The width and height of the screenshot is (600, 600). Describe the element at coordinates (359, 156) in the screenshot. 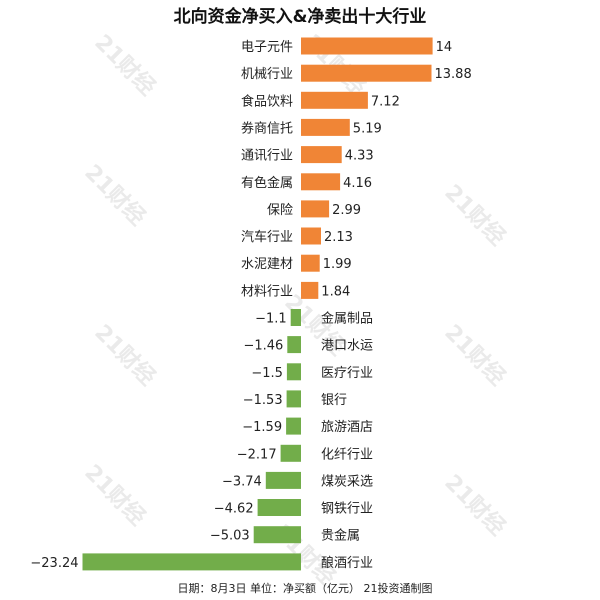

I see `value-label-5: 4.33` at that location.